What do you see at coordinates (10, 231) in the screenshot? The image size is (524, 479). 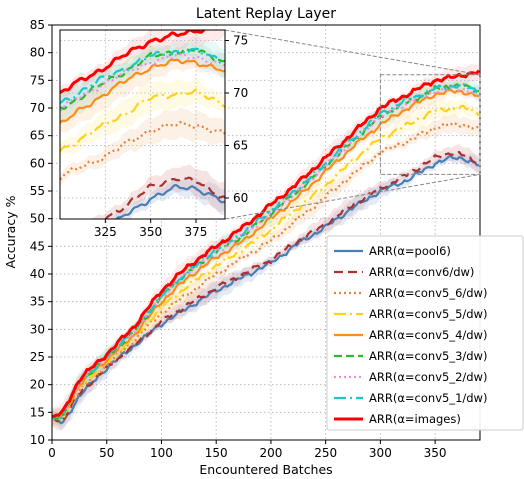 I see `y-axis-label: Accuracy %` at bounding box center [10, 231].